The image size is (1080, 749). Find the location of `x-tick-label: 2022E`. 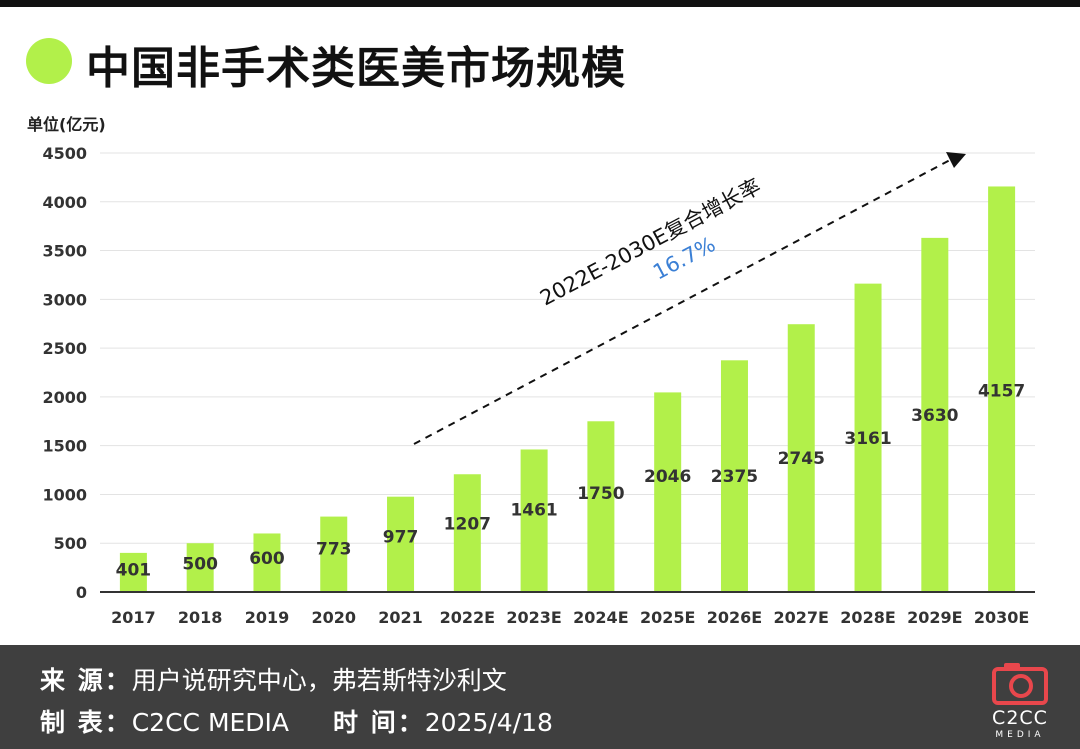

x-tick-label: 2022E is located at coordinates (467, 617).